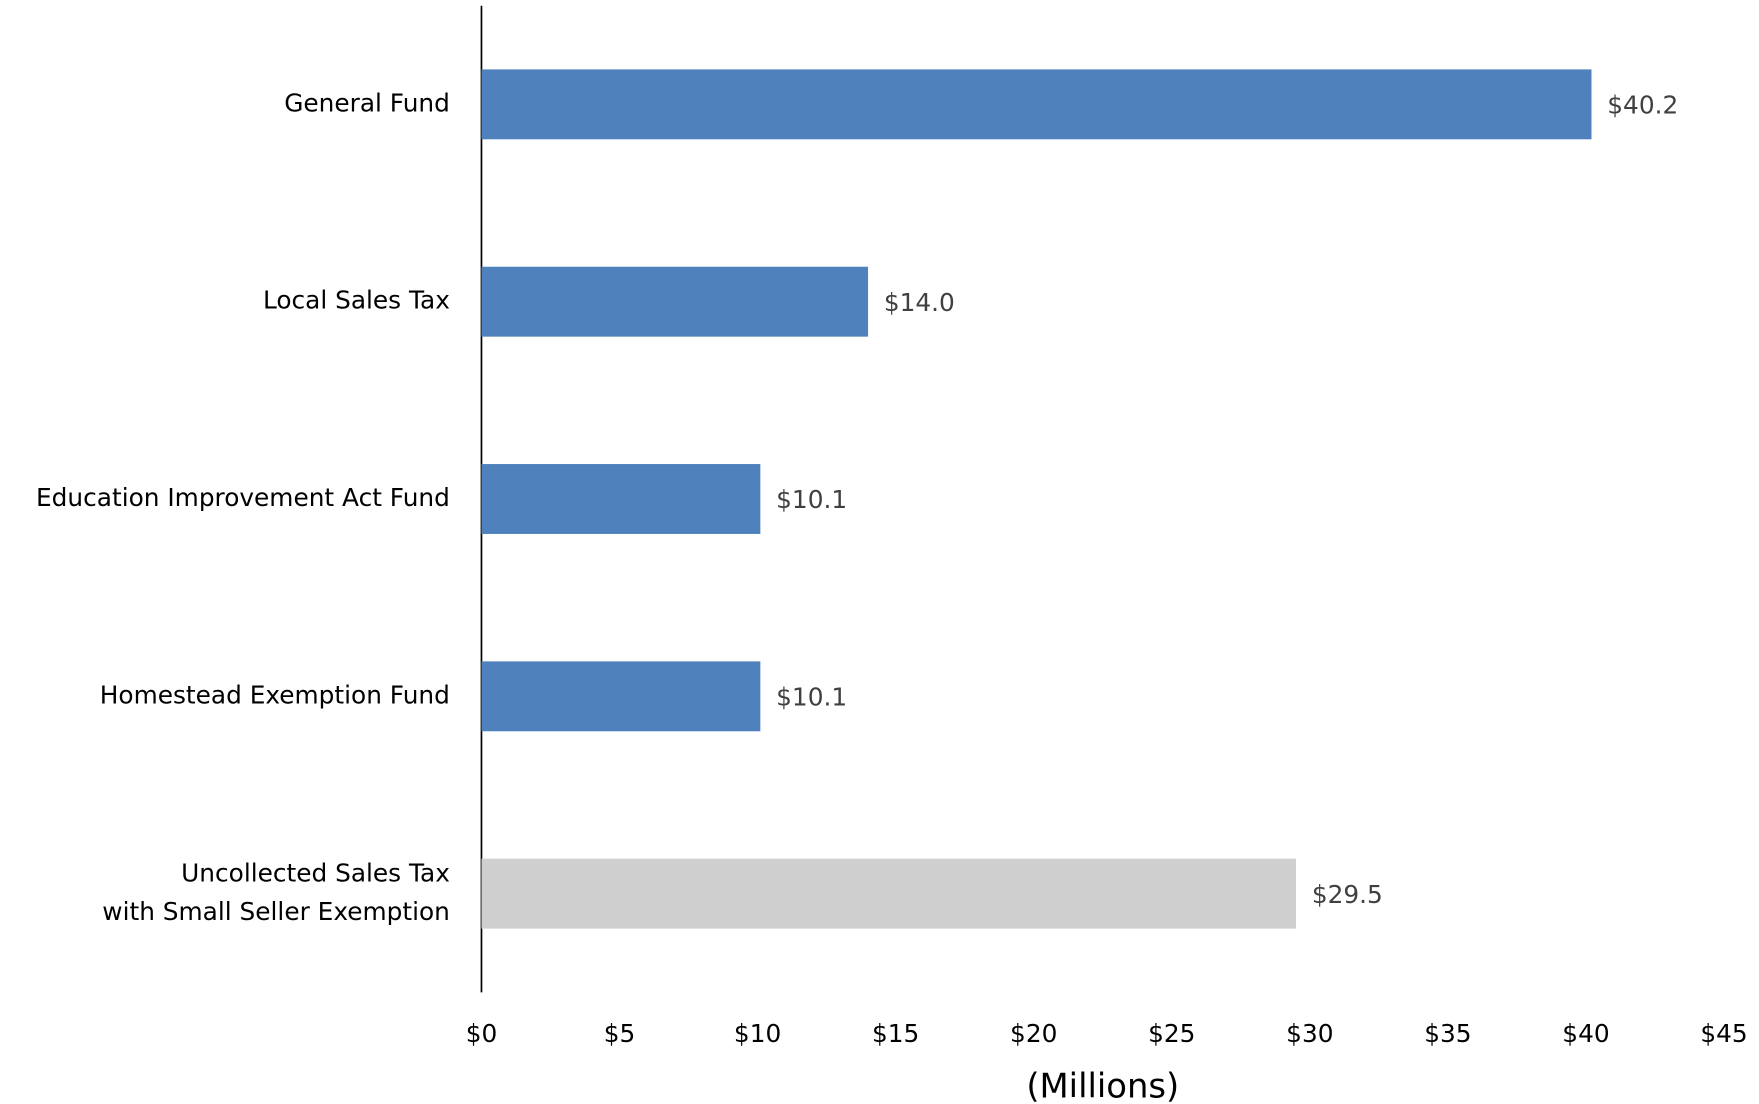 This screenshot has width=1759, height=1104. What do you see at coordinates (919, 302) in the screenshot?
I see `value-label: $14.0` at bounding box center [919, 302].